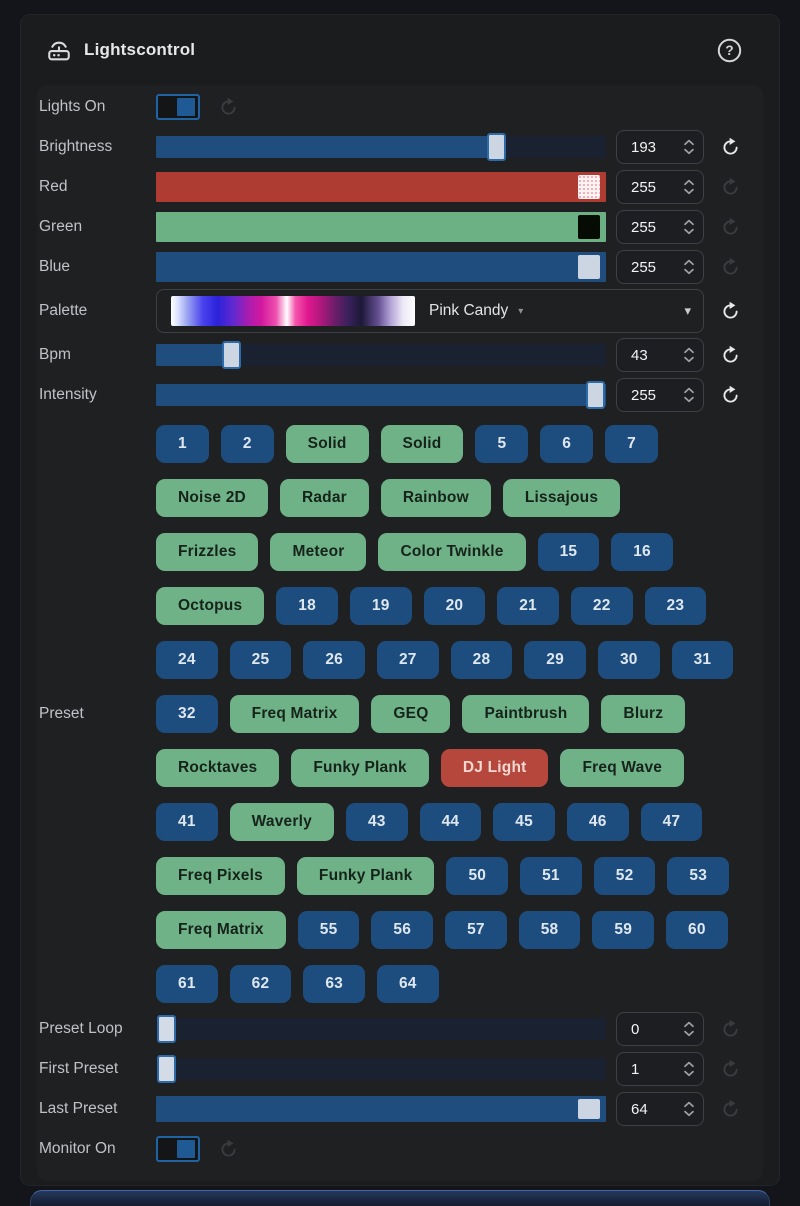  I want to click on bpm-slider, so click(381, 355).